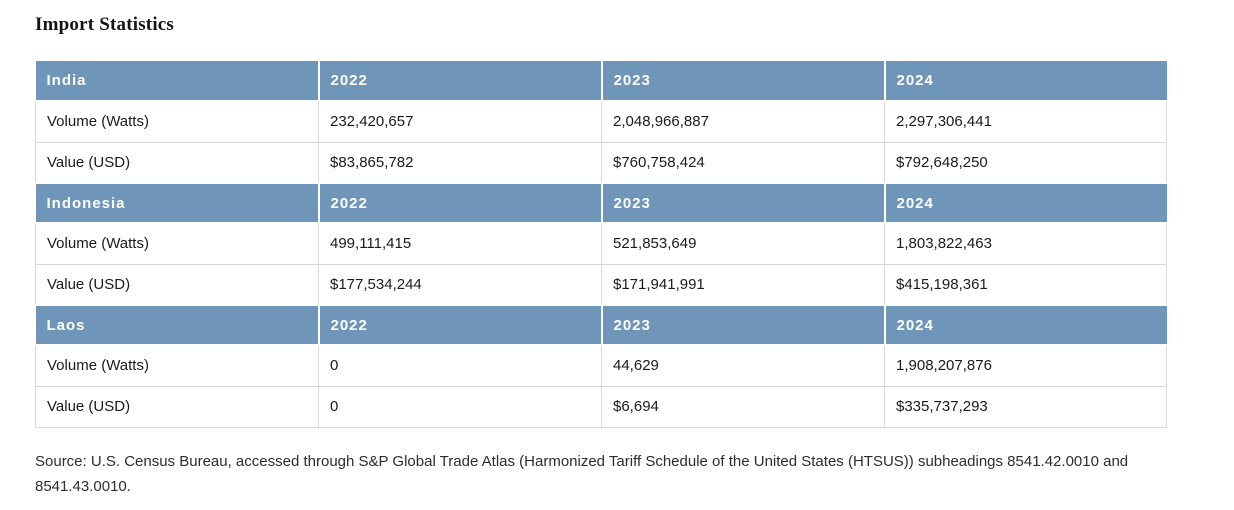 Image resolution: width=1234 pixels, height=510 pixels. I want to click on country-header-cell: India, so click(177, 81).